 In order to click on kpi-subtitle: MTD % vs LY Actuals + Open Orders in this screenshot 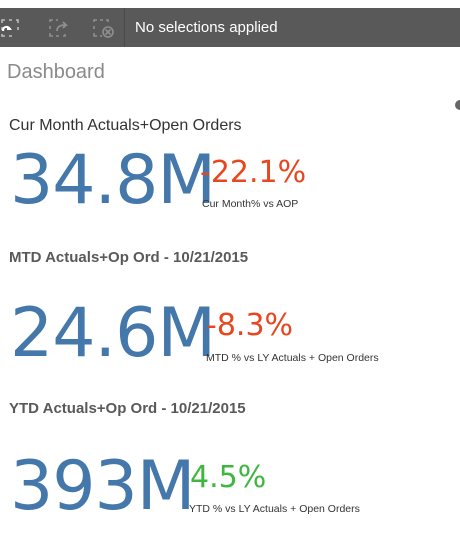, I will do `click(292, 358)`.